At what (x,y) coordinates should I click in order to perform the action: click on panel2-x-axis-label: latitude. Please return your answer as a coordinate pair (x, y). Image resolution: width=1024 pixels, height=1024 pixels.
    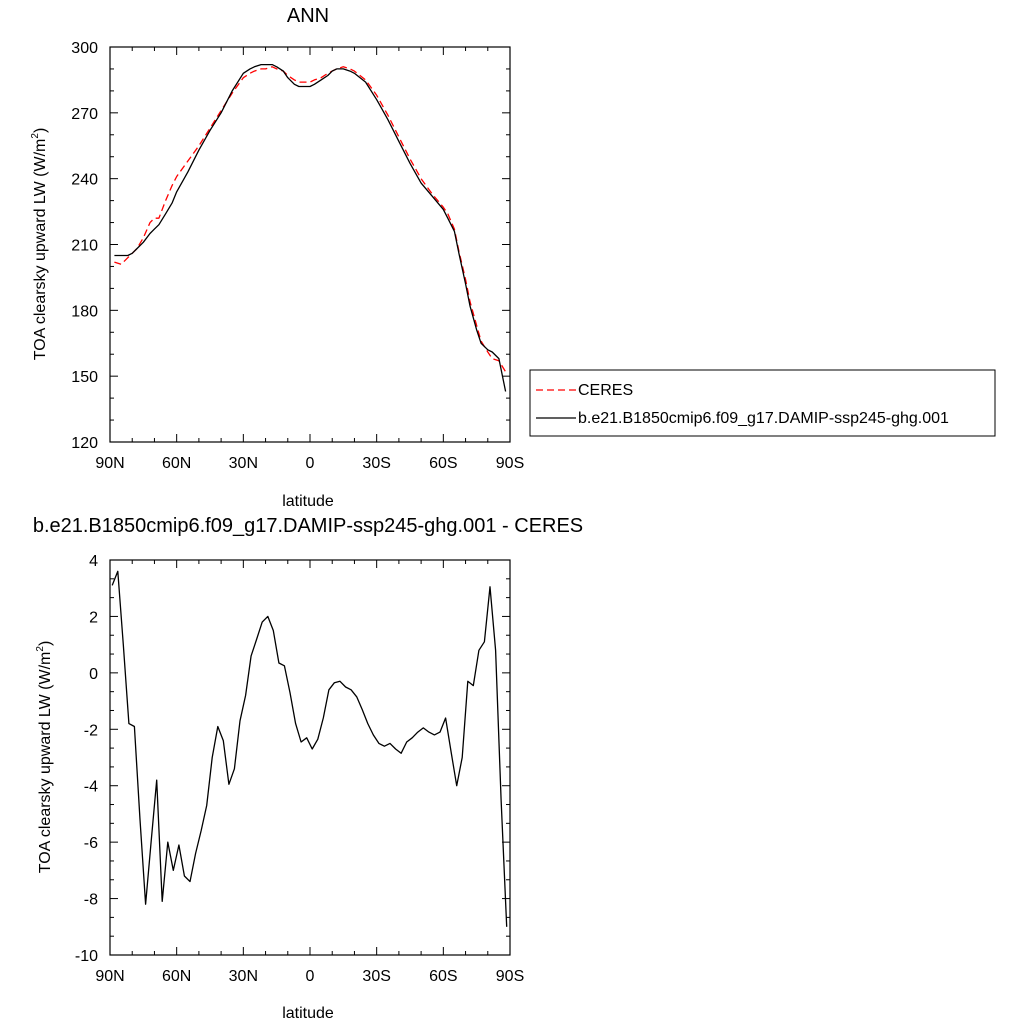
    Looking at the image, I should click on (308, 1013).